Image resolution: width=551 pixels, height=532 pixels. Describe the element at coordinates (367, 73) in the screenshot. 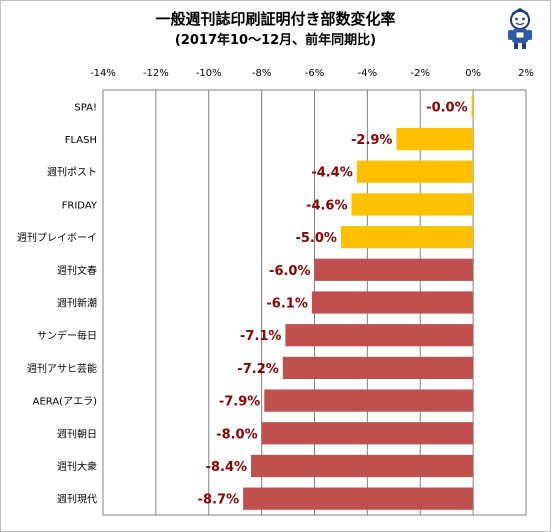

I see `x-tick-label: -4%` at that location.